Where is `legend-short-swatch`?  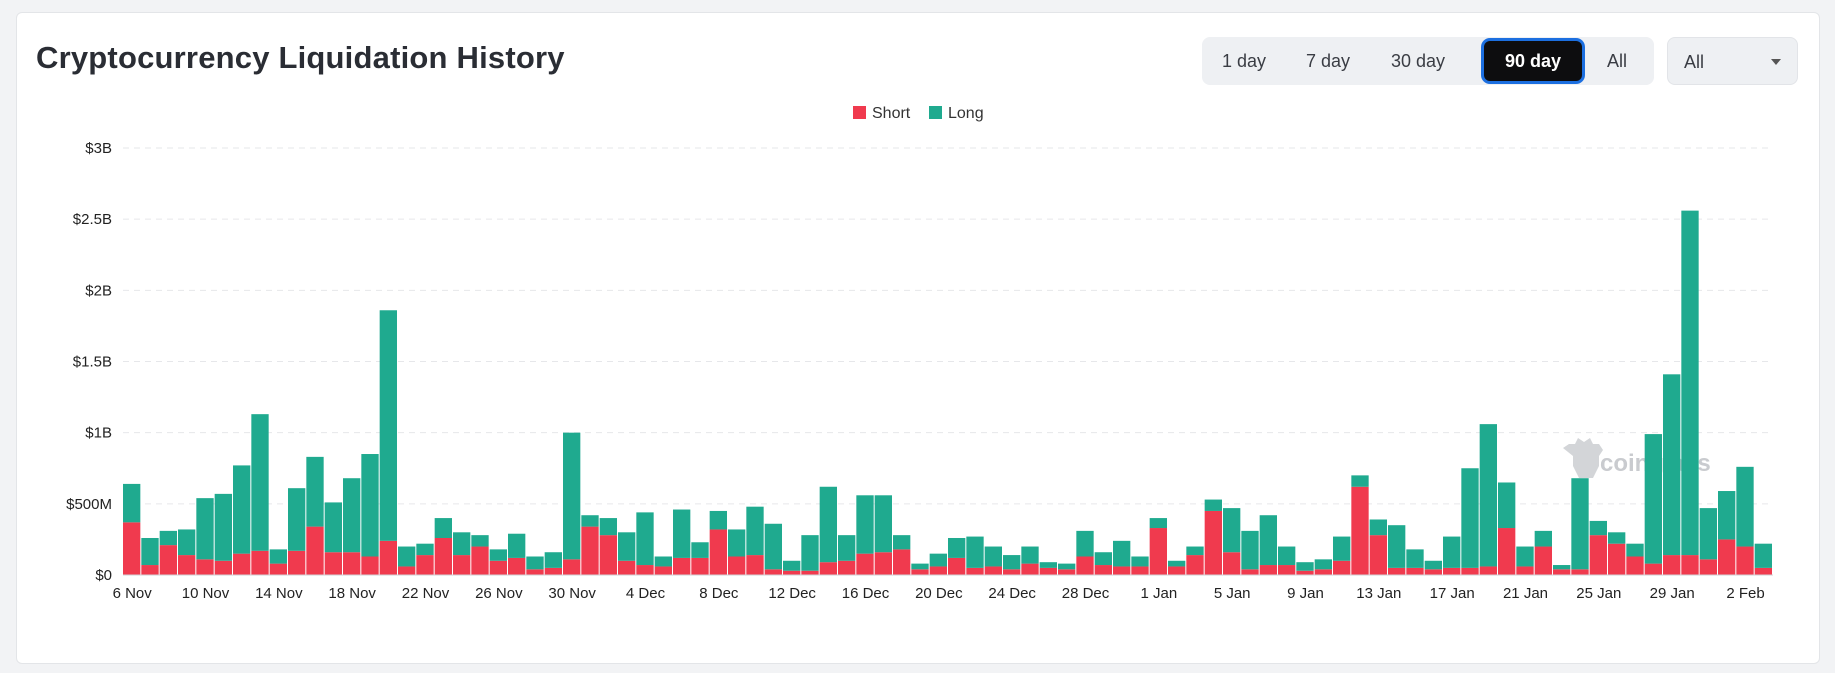
legend-short-swatch is located at coordinates (859, 112).